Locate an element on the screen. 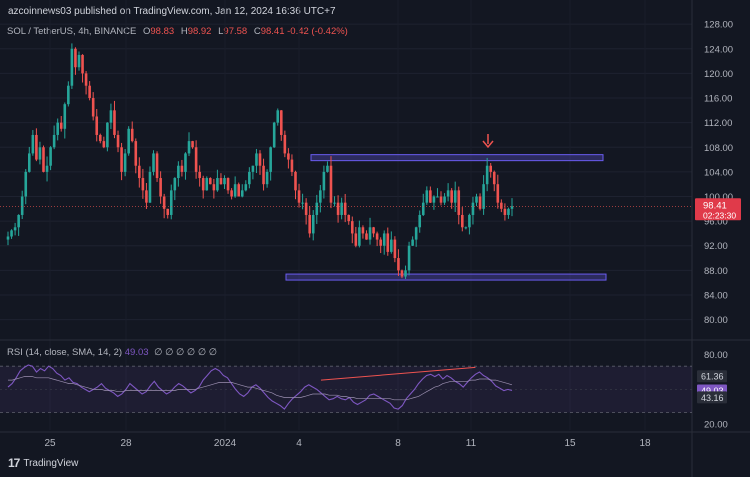  tradingview-brand: TradingView is located at coordinates (51, 463).